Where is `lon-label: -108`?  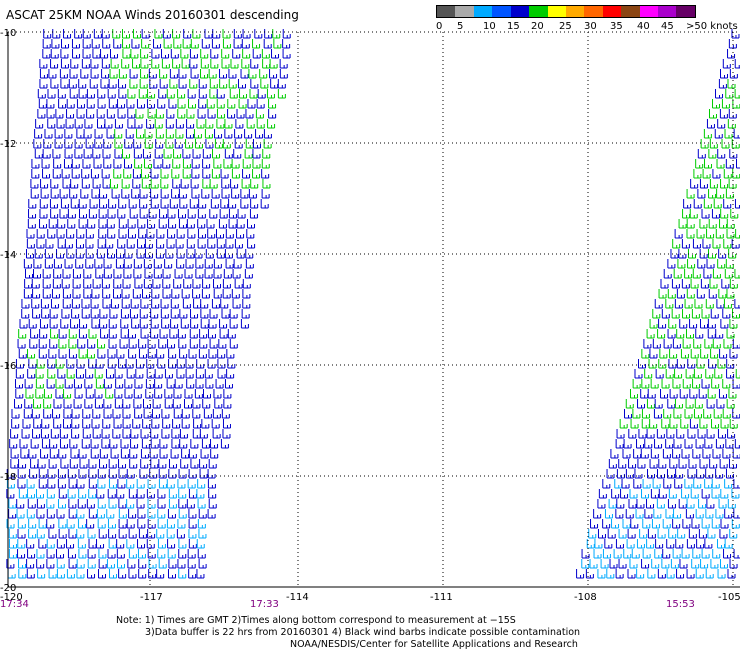
lon-label: -108 is located at coordinates (585, 597).